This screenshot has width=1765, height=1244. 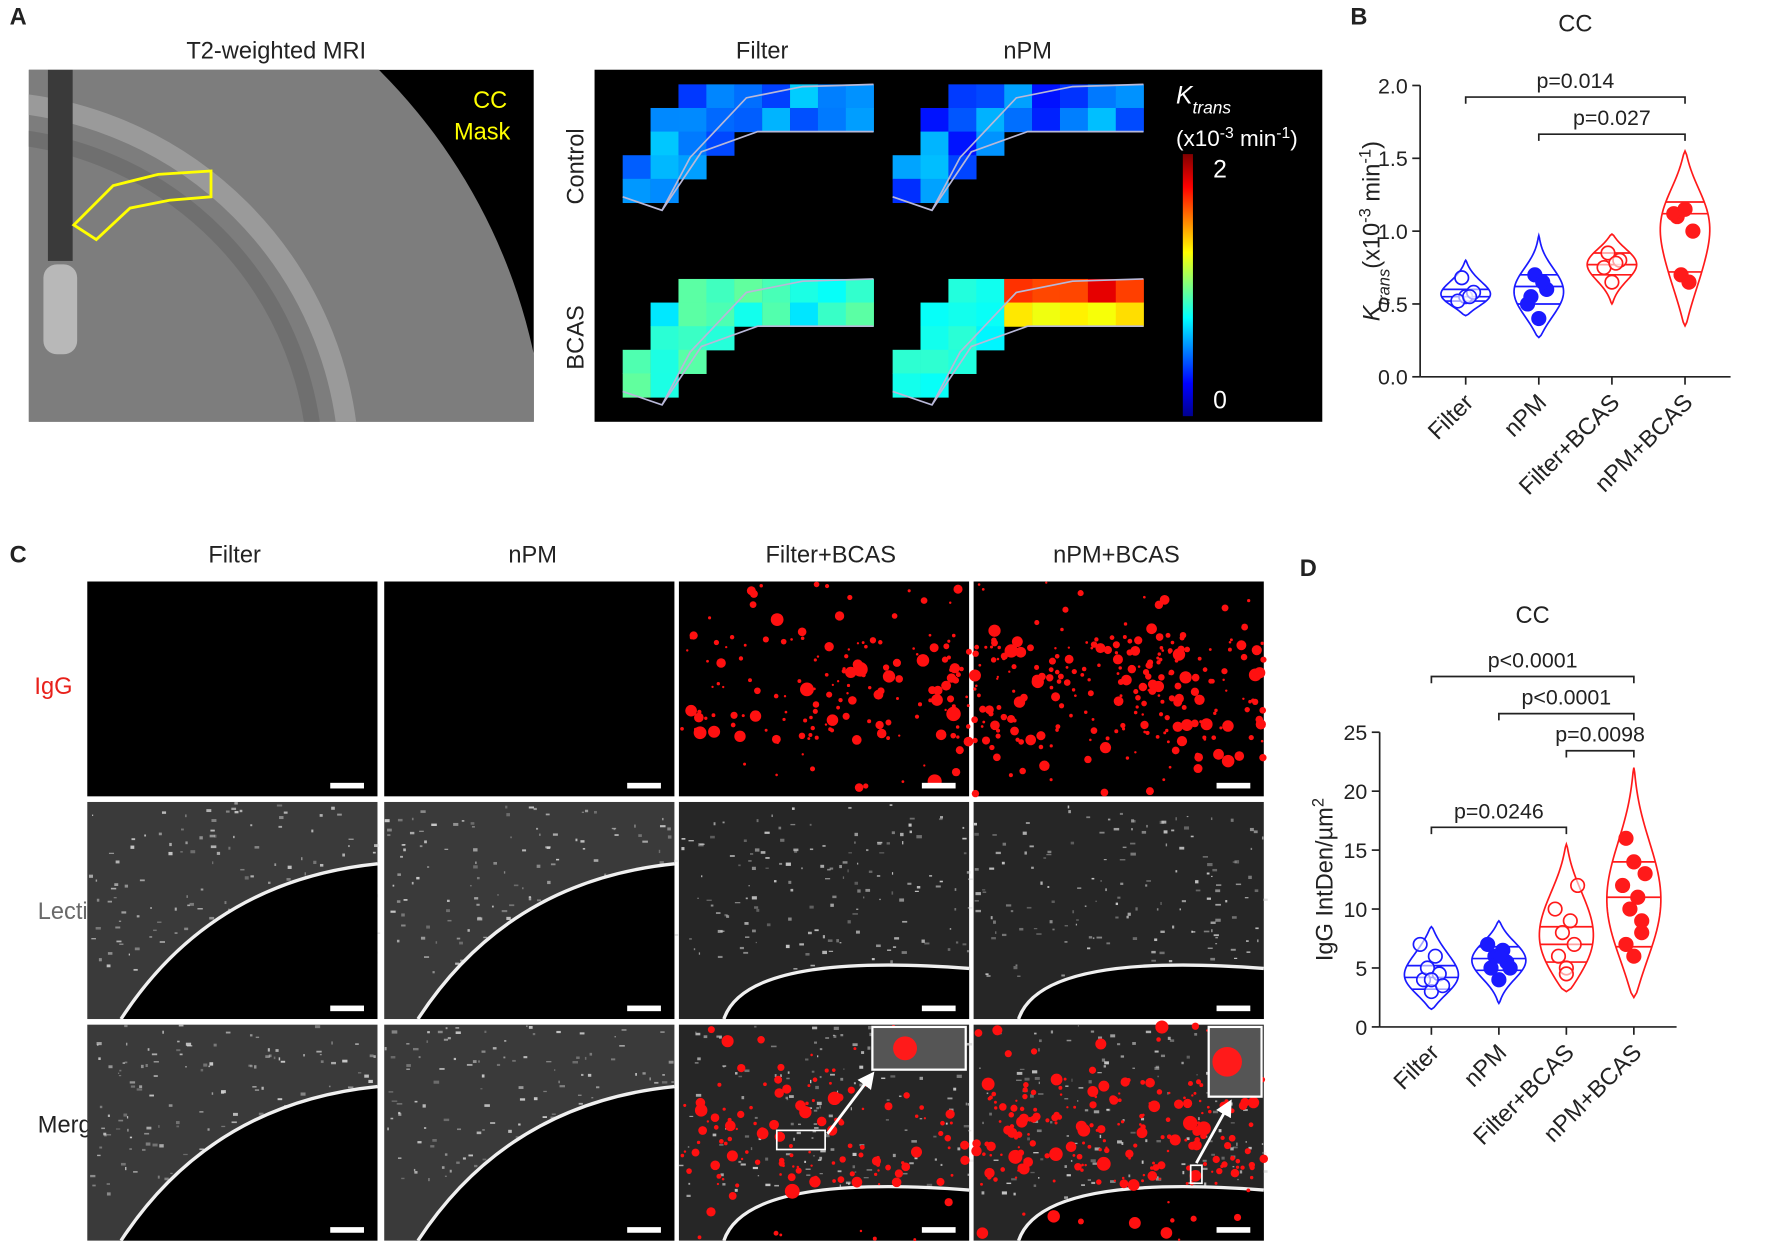 I want to click on roi-outline, so click(x=1018, y=365).